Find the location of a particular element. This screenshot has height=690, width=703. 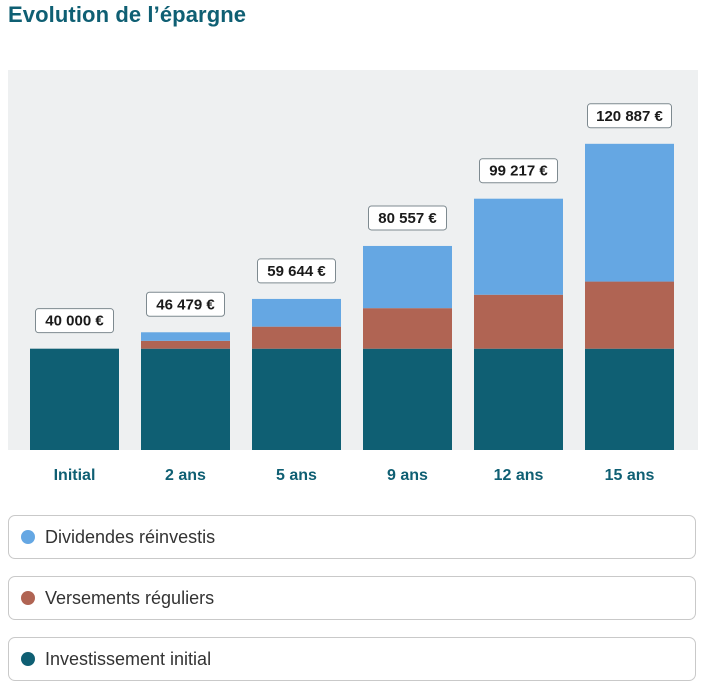

total-label: 80 557 € is located at coordinates (407, 218).